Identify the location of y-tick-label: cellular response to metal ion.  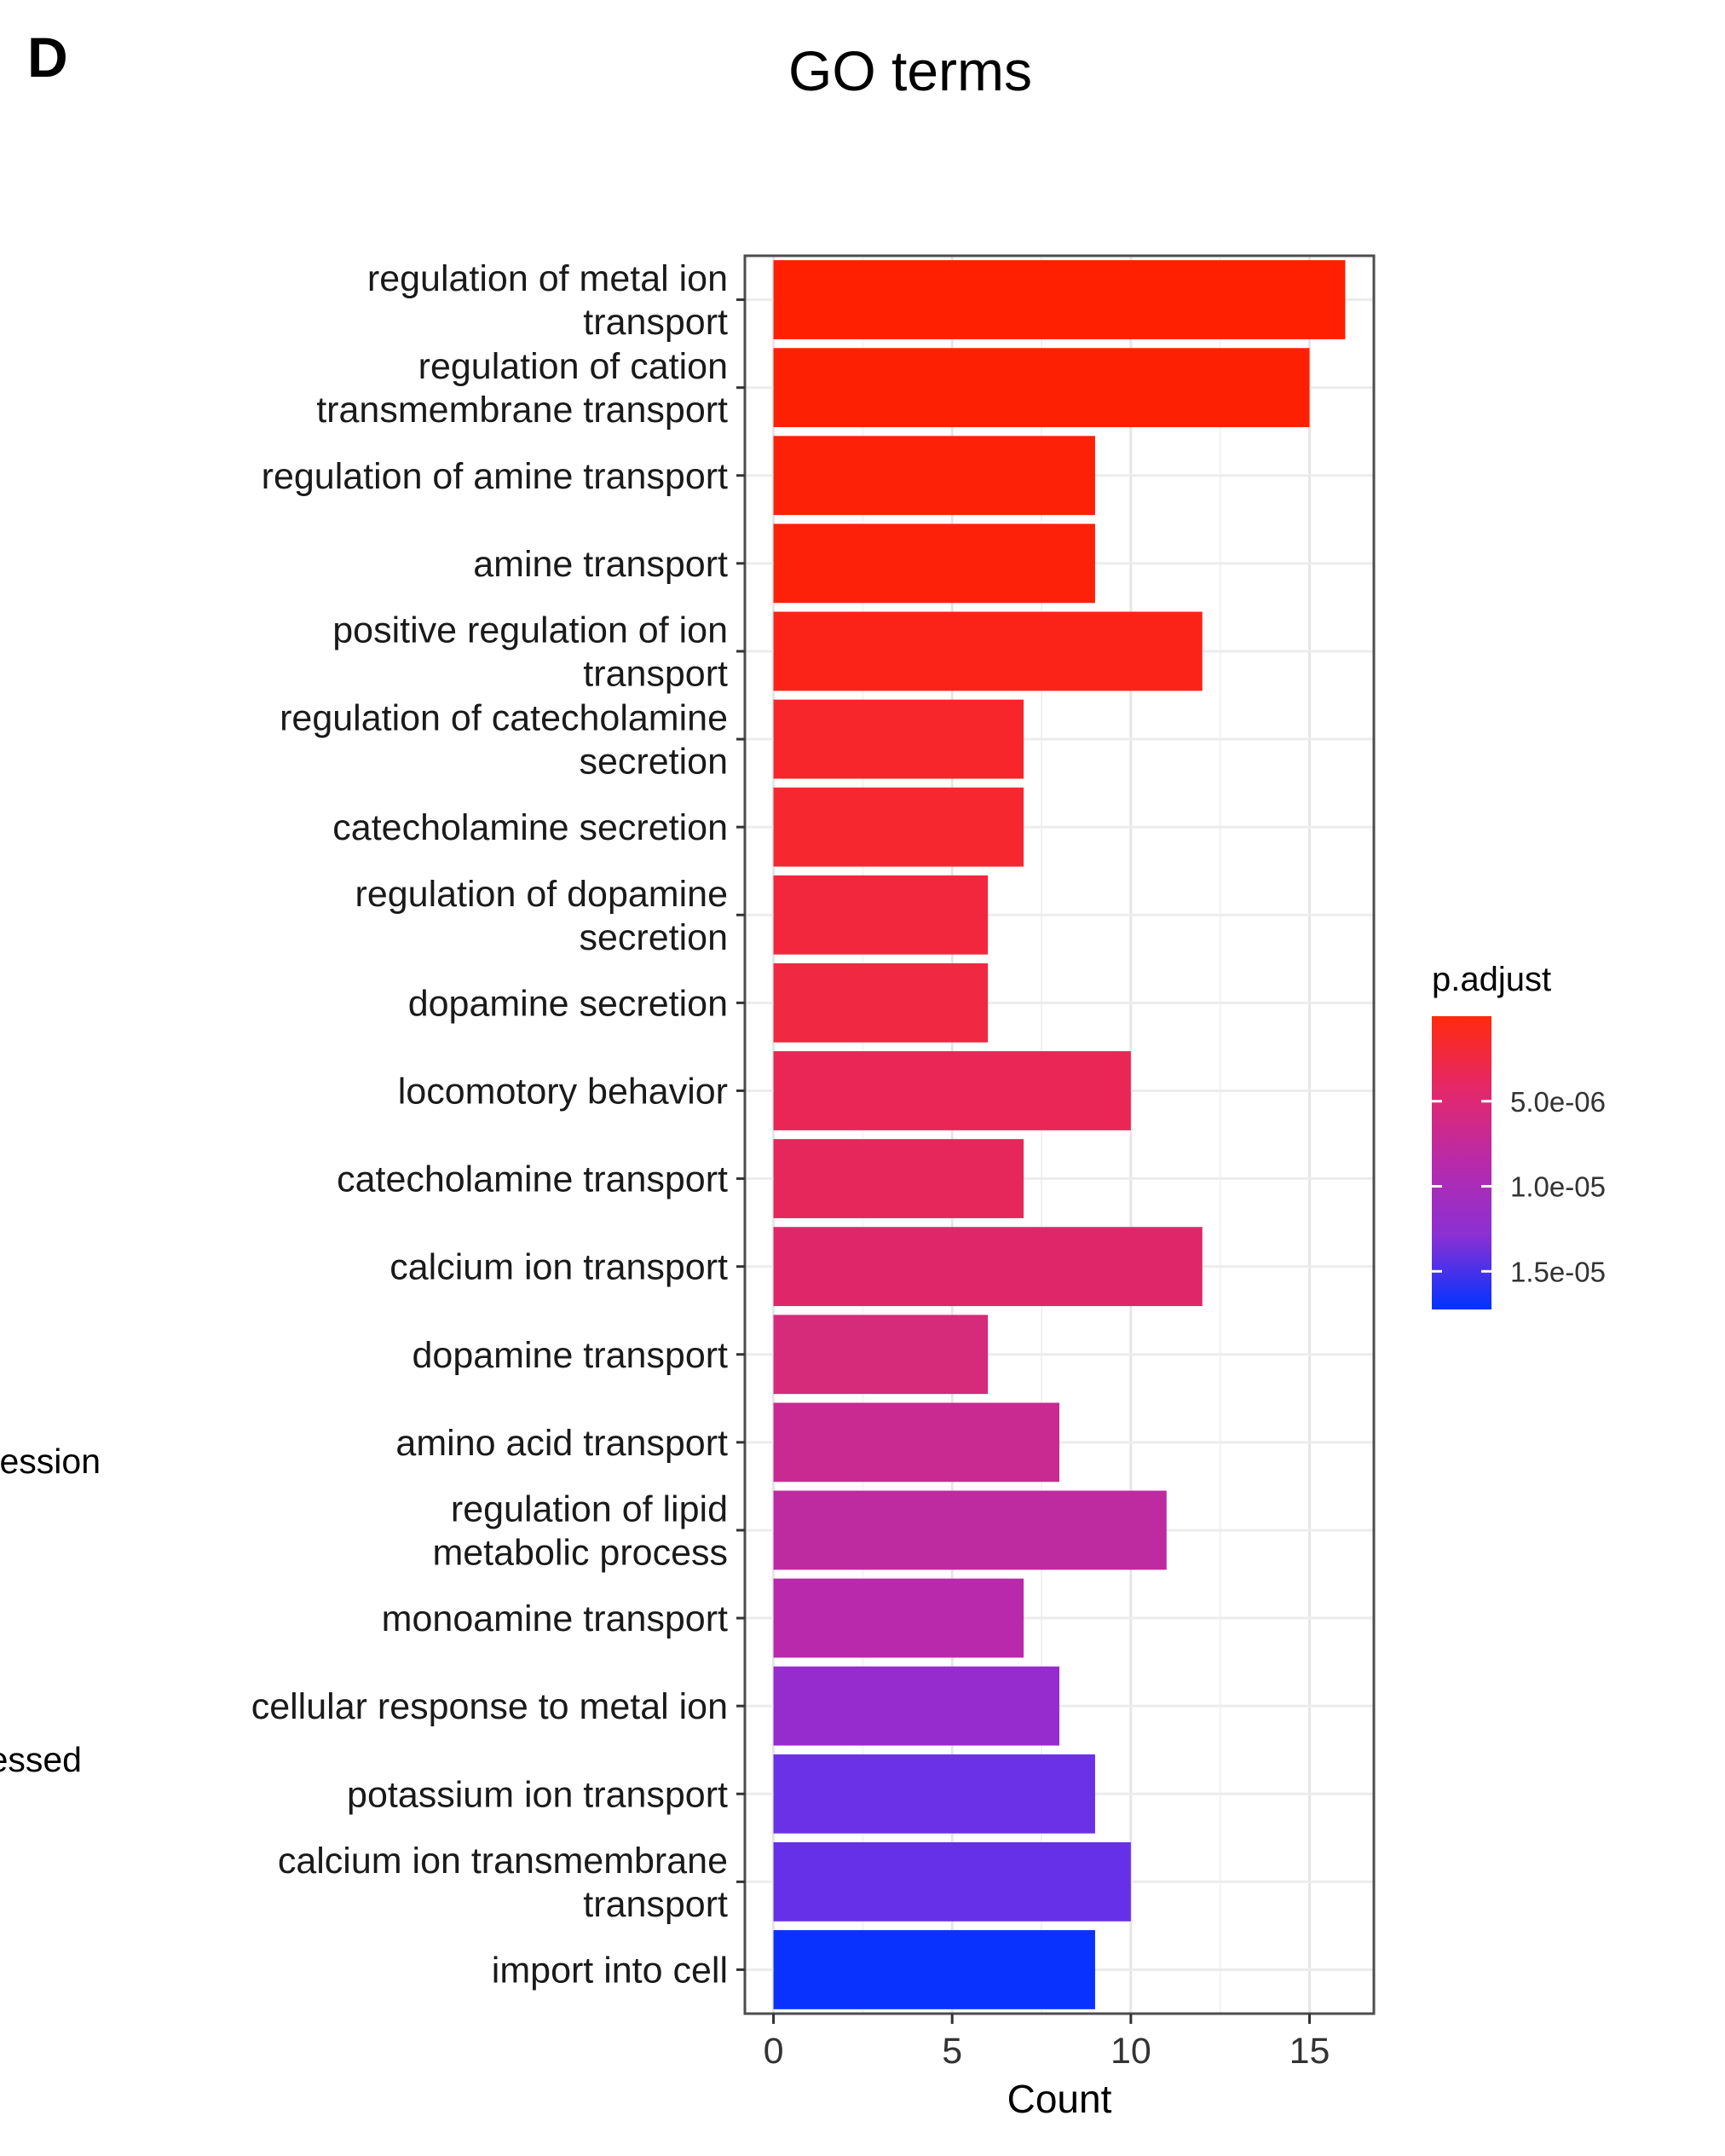
(490, 1707).